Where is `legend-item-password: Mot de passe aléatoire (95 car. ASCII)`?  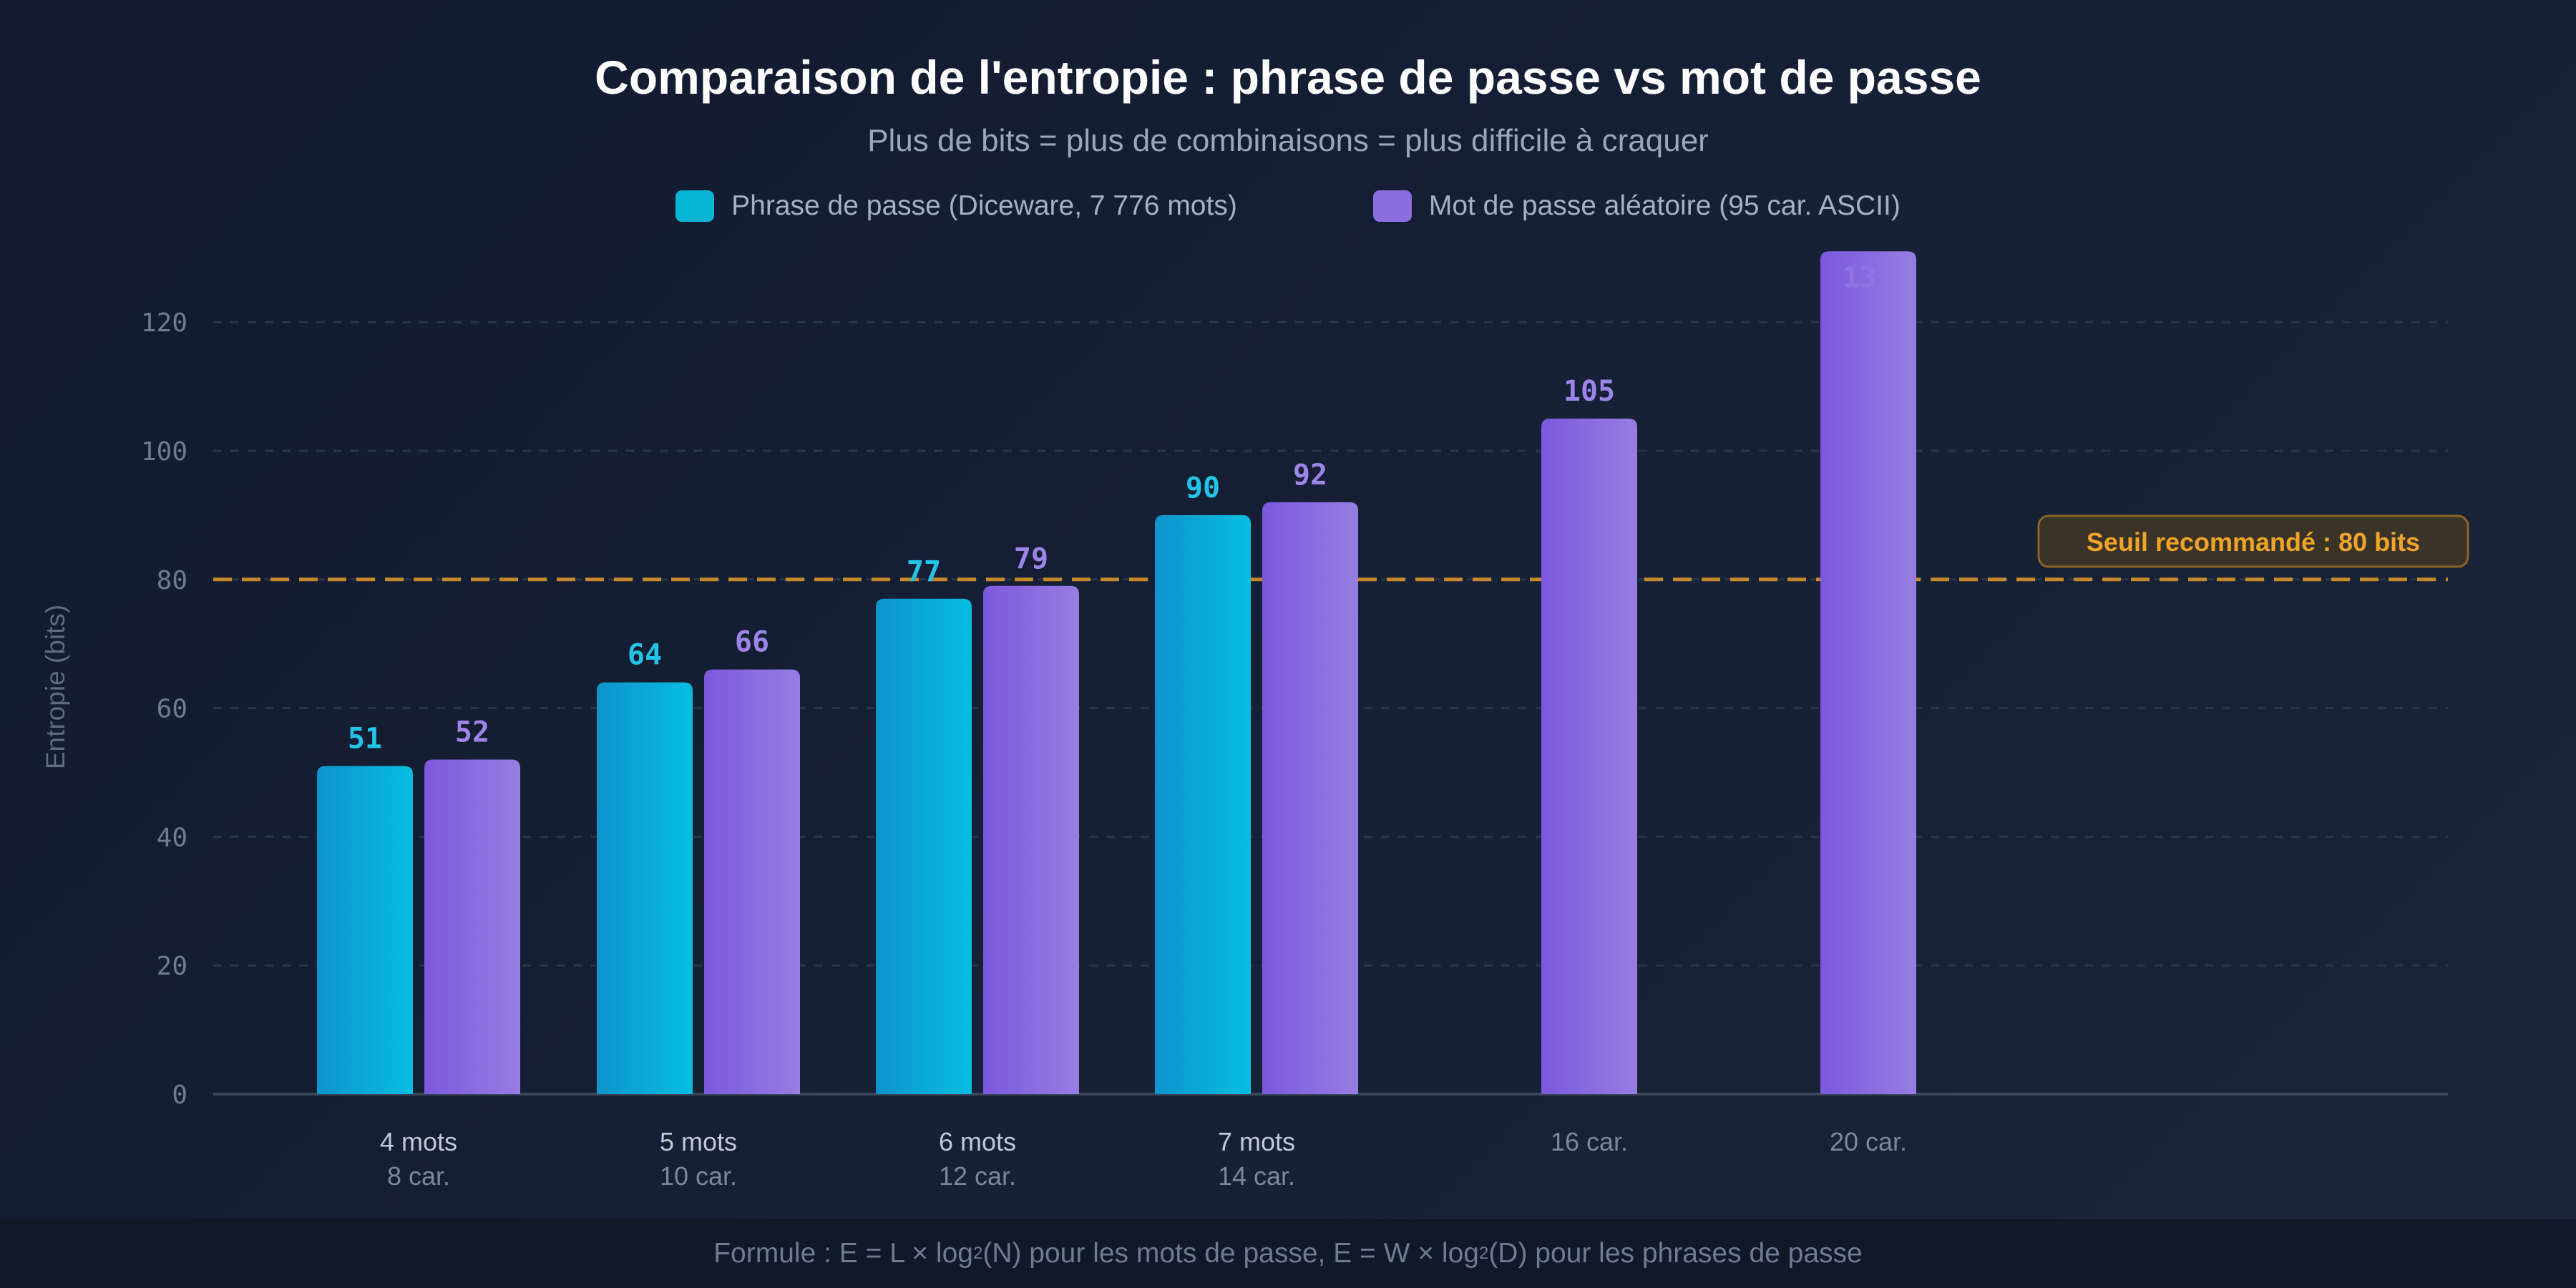 legend-item-password: Mot de passe aléatoire (95 car. ASCII) is located at coordinates (1636, 206).